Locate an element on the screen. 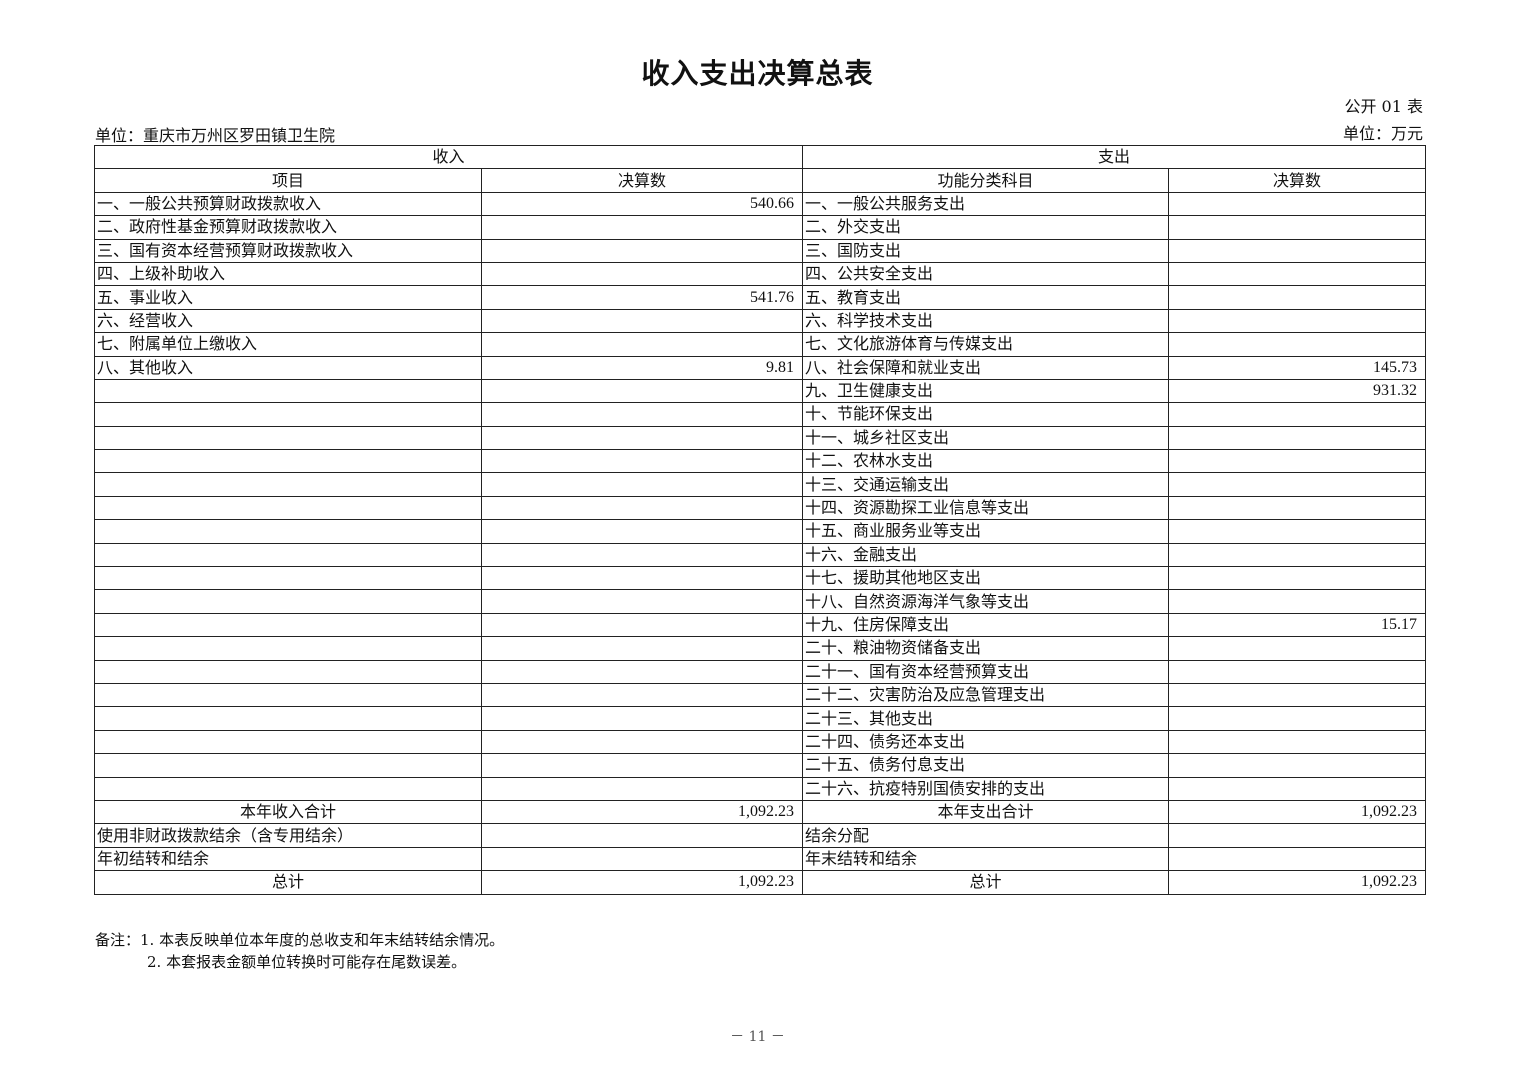 The width and height of the screenshot is (1515, 1069). expense-item-cell: 二十一、国有资本经营预算支出 is located at coordinates (986, 671).